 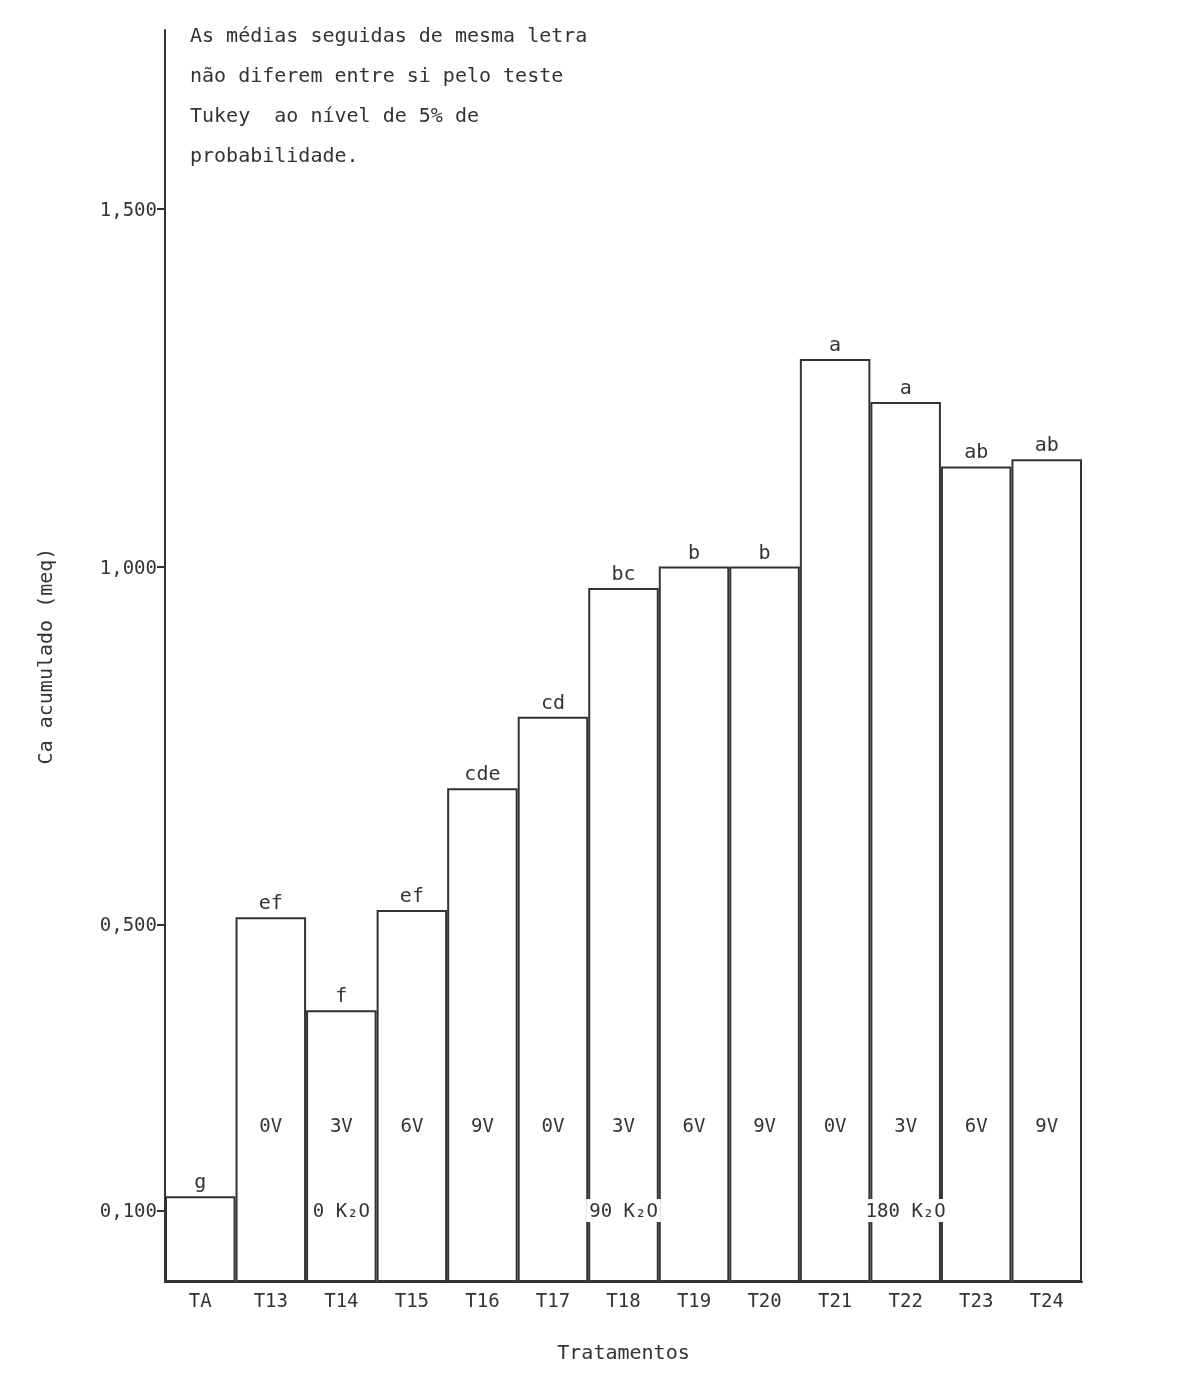 What do you see at coordinates (341, 995) in the screenshot?
I see `data-label: f` at bounding box center [341, 995].